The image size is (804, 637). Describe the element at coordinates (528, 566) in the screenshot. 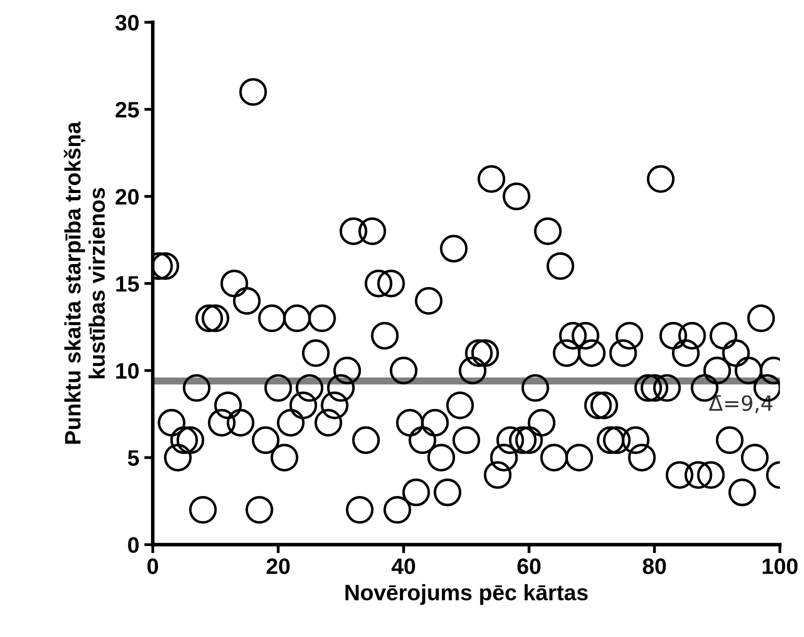

I see `x-tick-label: 60` at that location.